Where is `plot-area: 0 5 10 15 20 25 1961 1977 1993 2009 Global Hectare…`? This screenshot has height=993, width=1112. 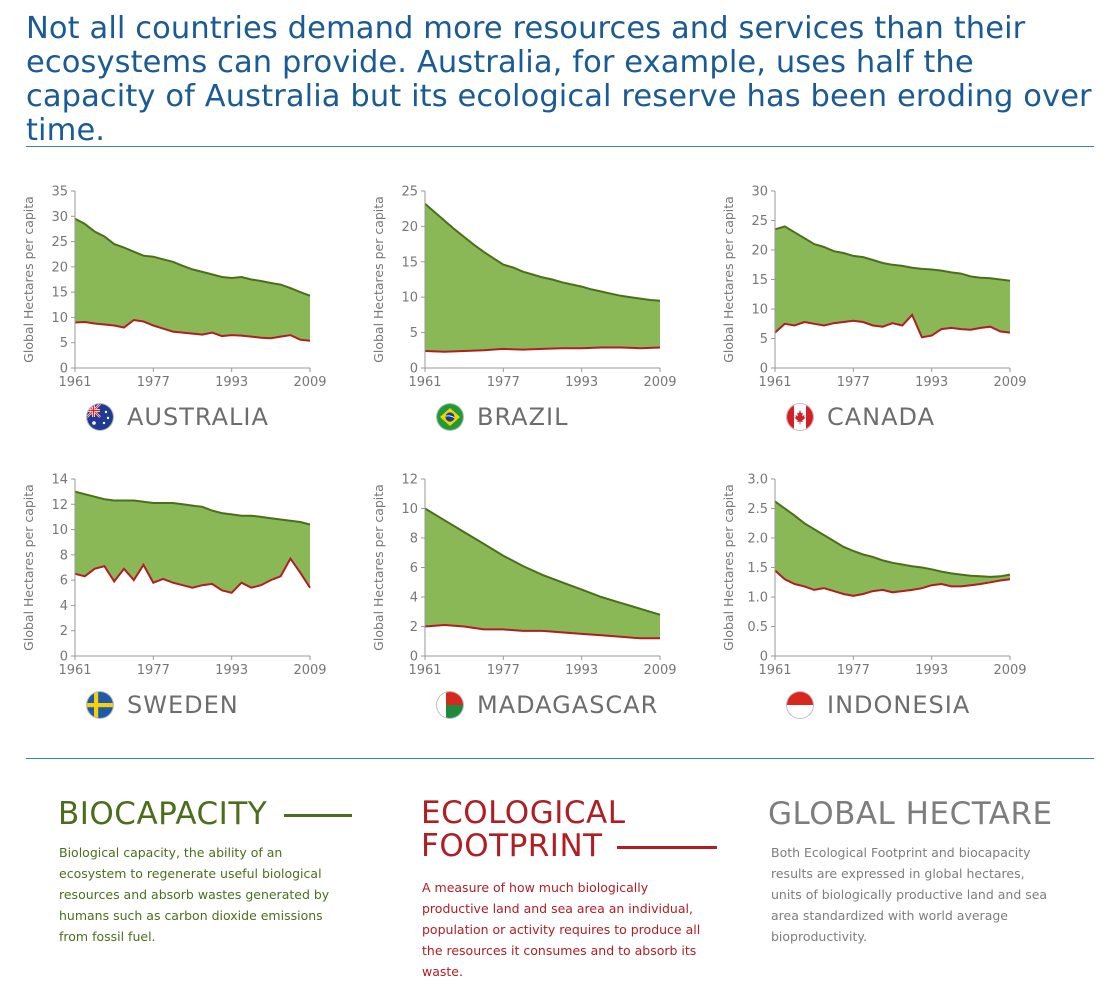
plot-area: 0 5 10 15 20 25 1961 1977 1993 2009 Global Hectare… is located at coordinates (524, 288).